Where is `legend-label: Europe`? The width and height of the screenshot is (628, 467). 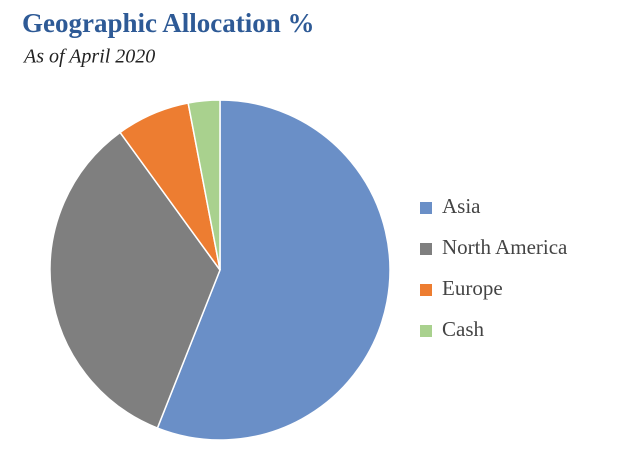
legend-label: Europe is located at coordinates (472, 288).